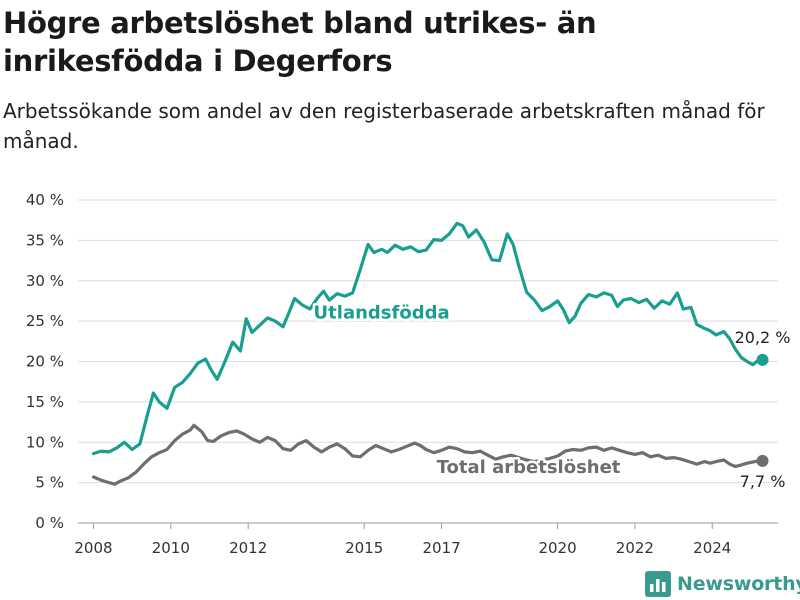 This screenshot has width=800, height=600. I want to click on end-value-label: 20,2 %, so click(763, 337).